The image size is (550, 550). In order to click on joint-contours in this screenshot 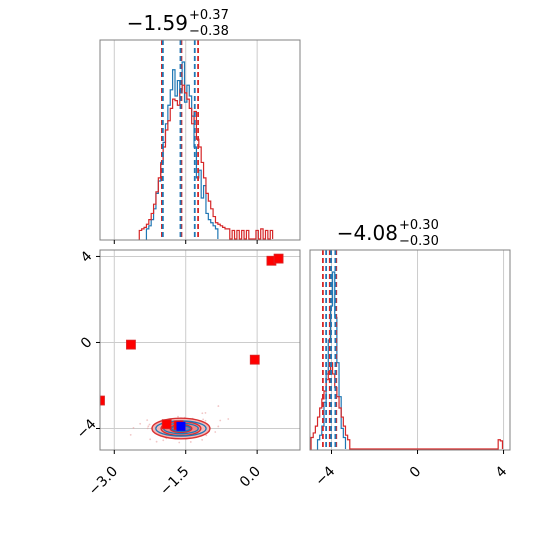, I will do `click(192, 348)`.